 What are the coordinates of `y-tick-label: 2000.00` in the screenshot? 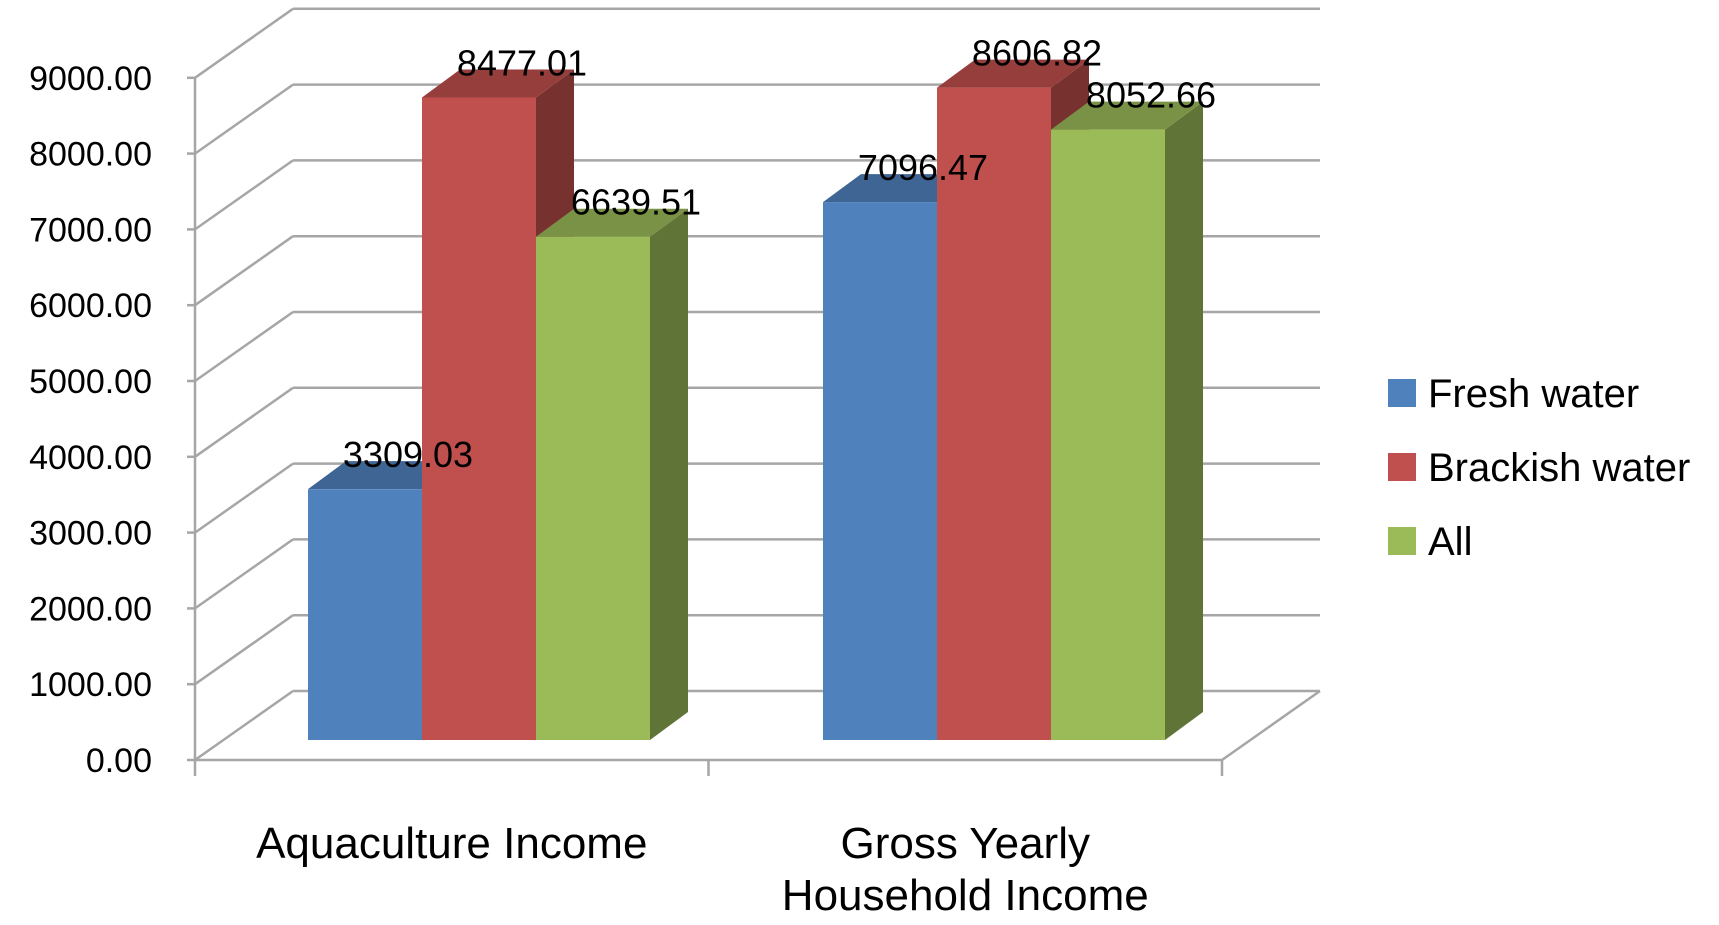 It's located at (90, 609).